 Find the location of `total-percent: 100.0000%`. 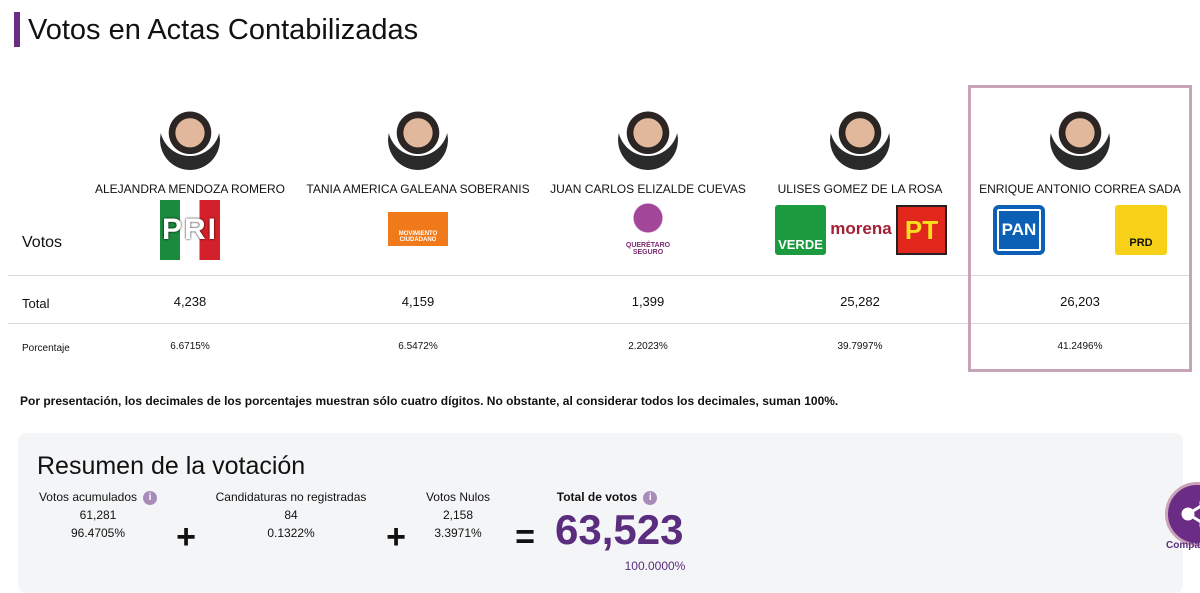

total-percent: 100.0000% is located at coordinates (655, 566).